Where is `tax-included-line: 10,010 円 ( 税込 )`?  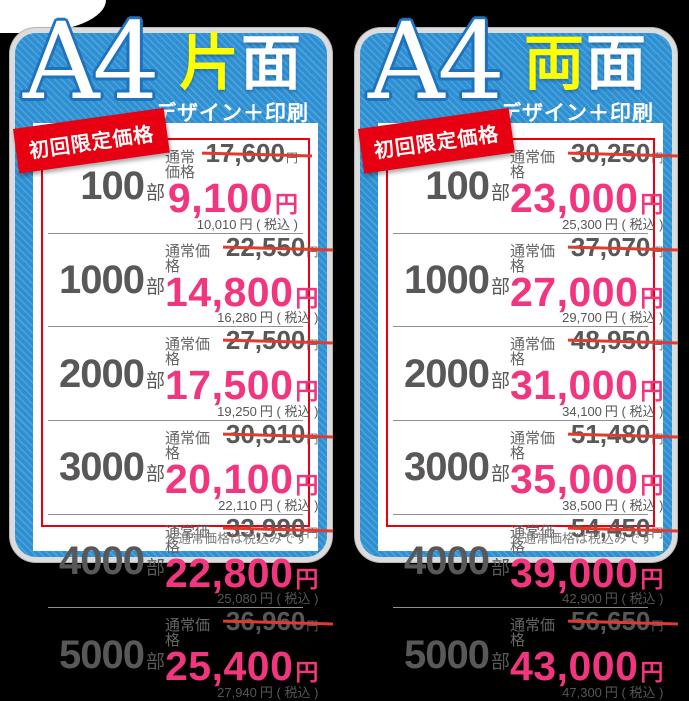
tax-included-line: 10,010 円 ( 税込 ) is located at coordinates (247, 224).